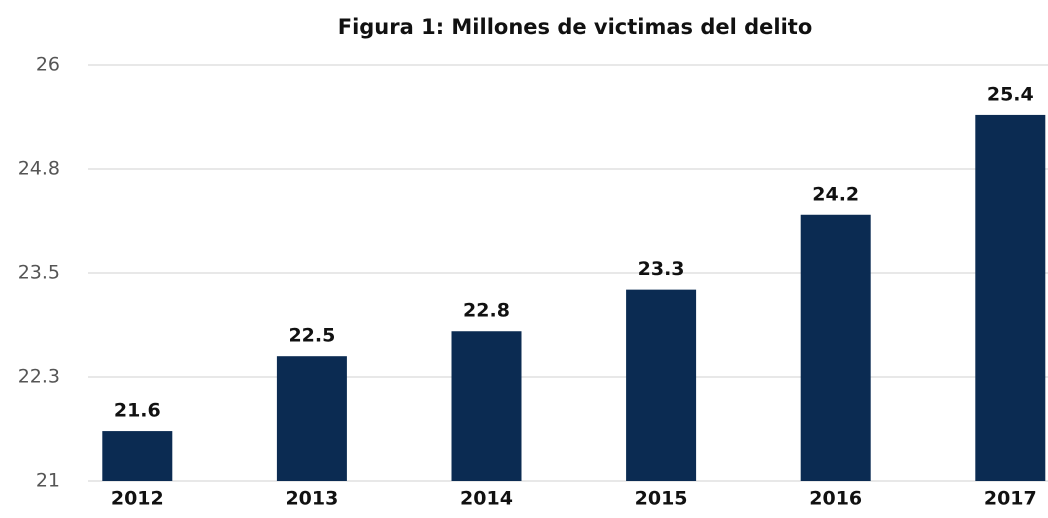  Describe the element at coordinates (311, 499) in the screenshot. I see `x-tick-label: 2013` at that location.